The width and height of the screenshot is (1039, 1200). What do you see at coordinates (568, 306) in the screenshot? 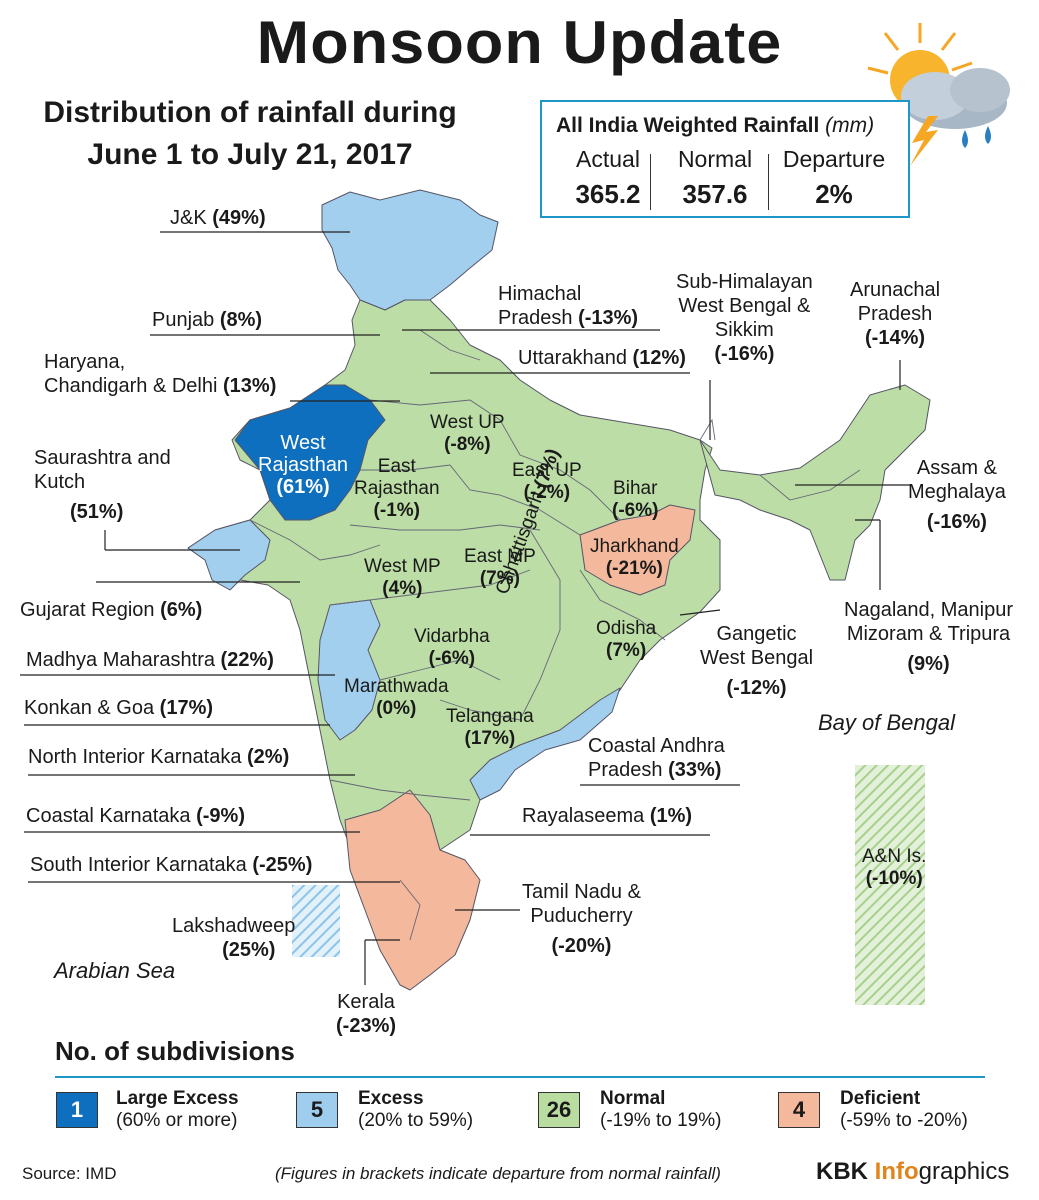
I see `label-himachal: Himachal Pradesh (-13%)` at bounding box center [568, 306].